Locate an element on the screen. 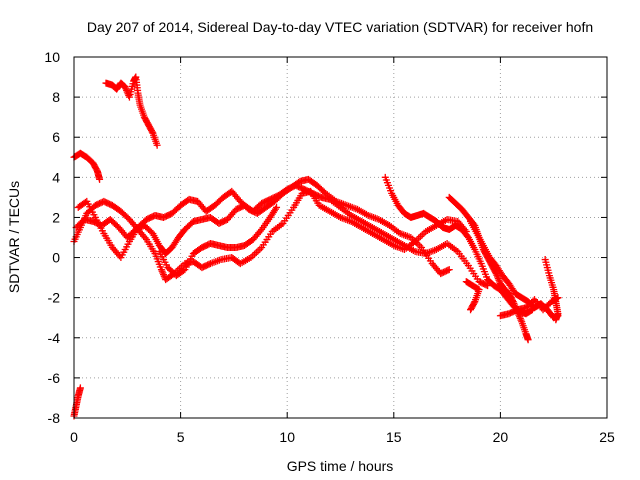 This screenshot has width=640, height=480. y-tick-label: 10 is located at coordinates (52, 57).